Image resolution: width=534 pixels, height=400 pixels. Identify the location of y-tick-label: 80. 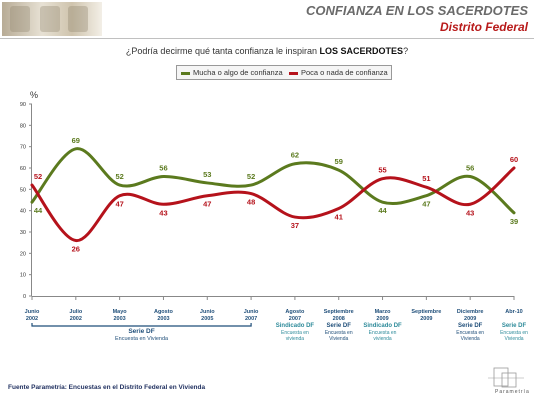
(23, 126).